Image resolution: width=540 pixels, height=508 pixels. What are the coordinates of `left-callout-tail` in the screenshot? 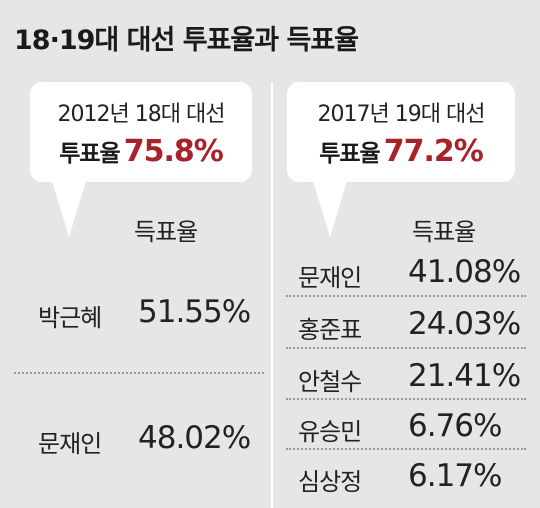 It's located at (69, 209).